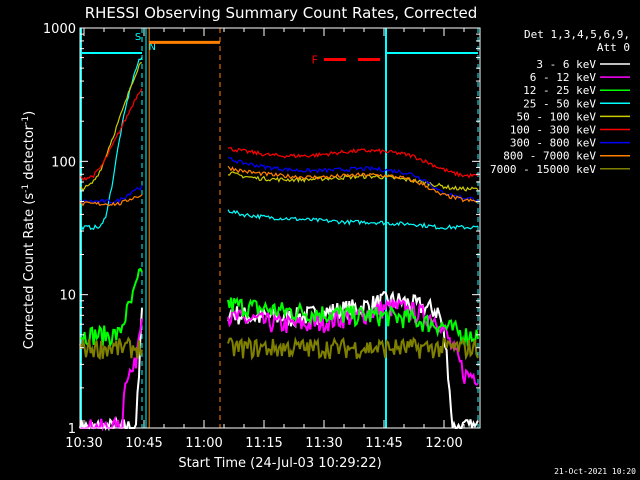 The image size is (640, 480). What do you see at coordinates (353, 219) in the screenshot?
I see `series-25-50-kev-post` at bounding box center [353, 219].